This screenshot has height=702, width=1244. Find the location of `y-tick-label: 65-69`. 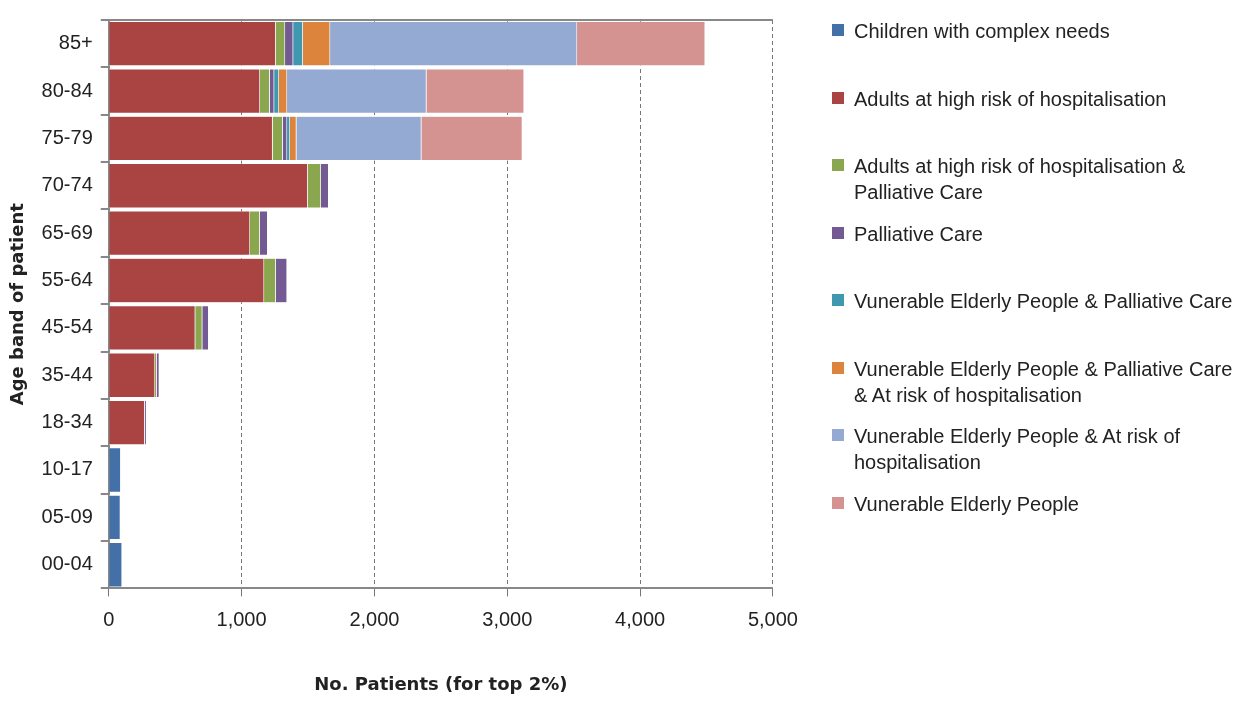

y-tick-label: 65-69 is located at coordinates (67, 231).